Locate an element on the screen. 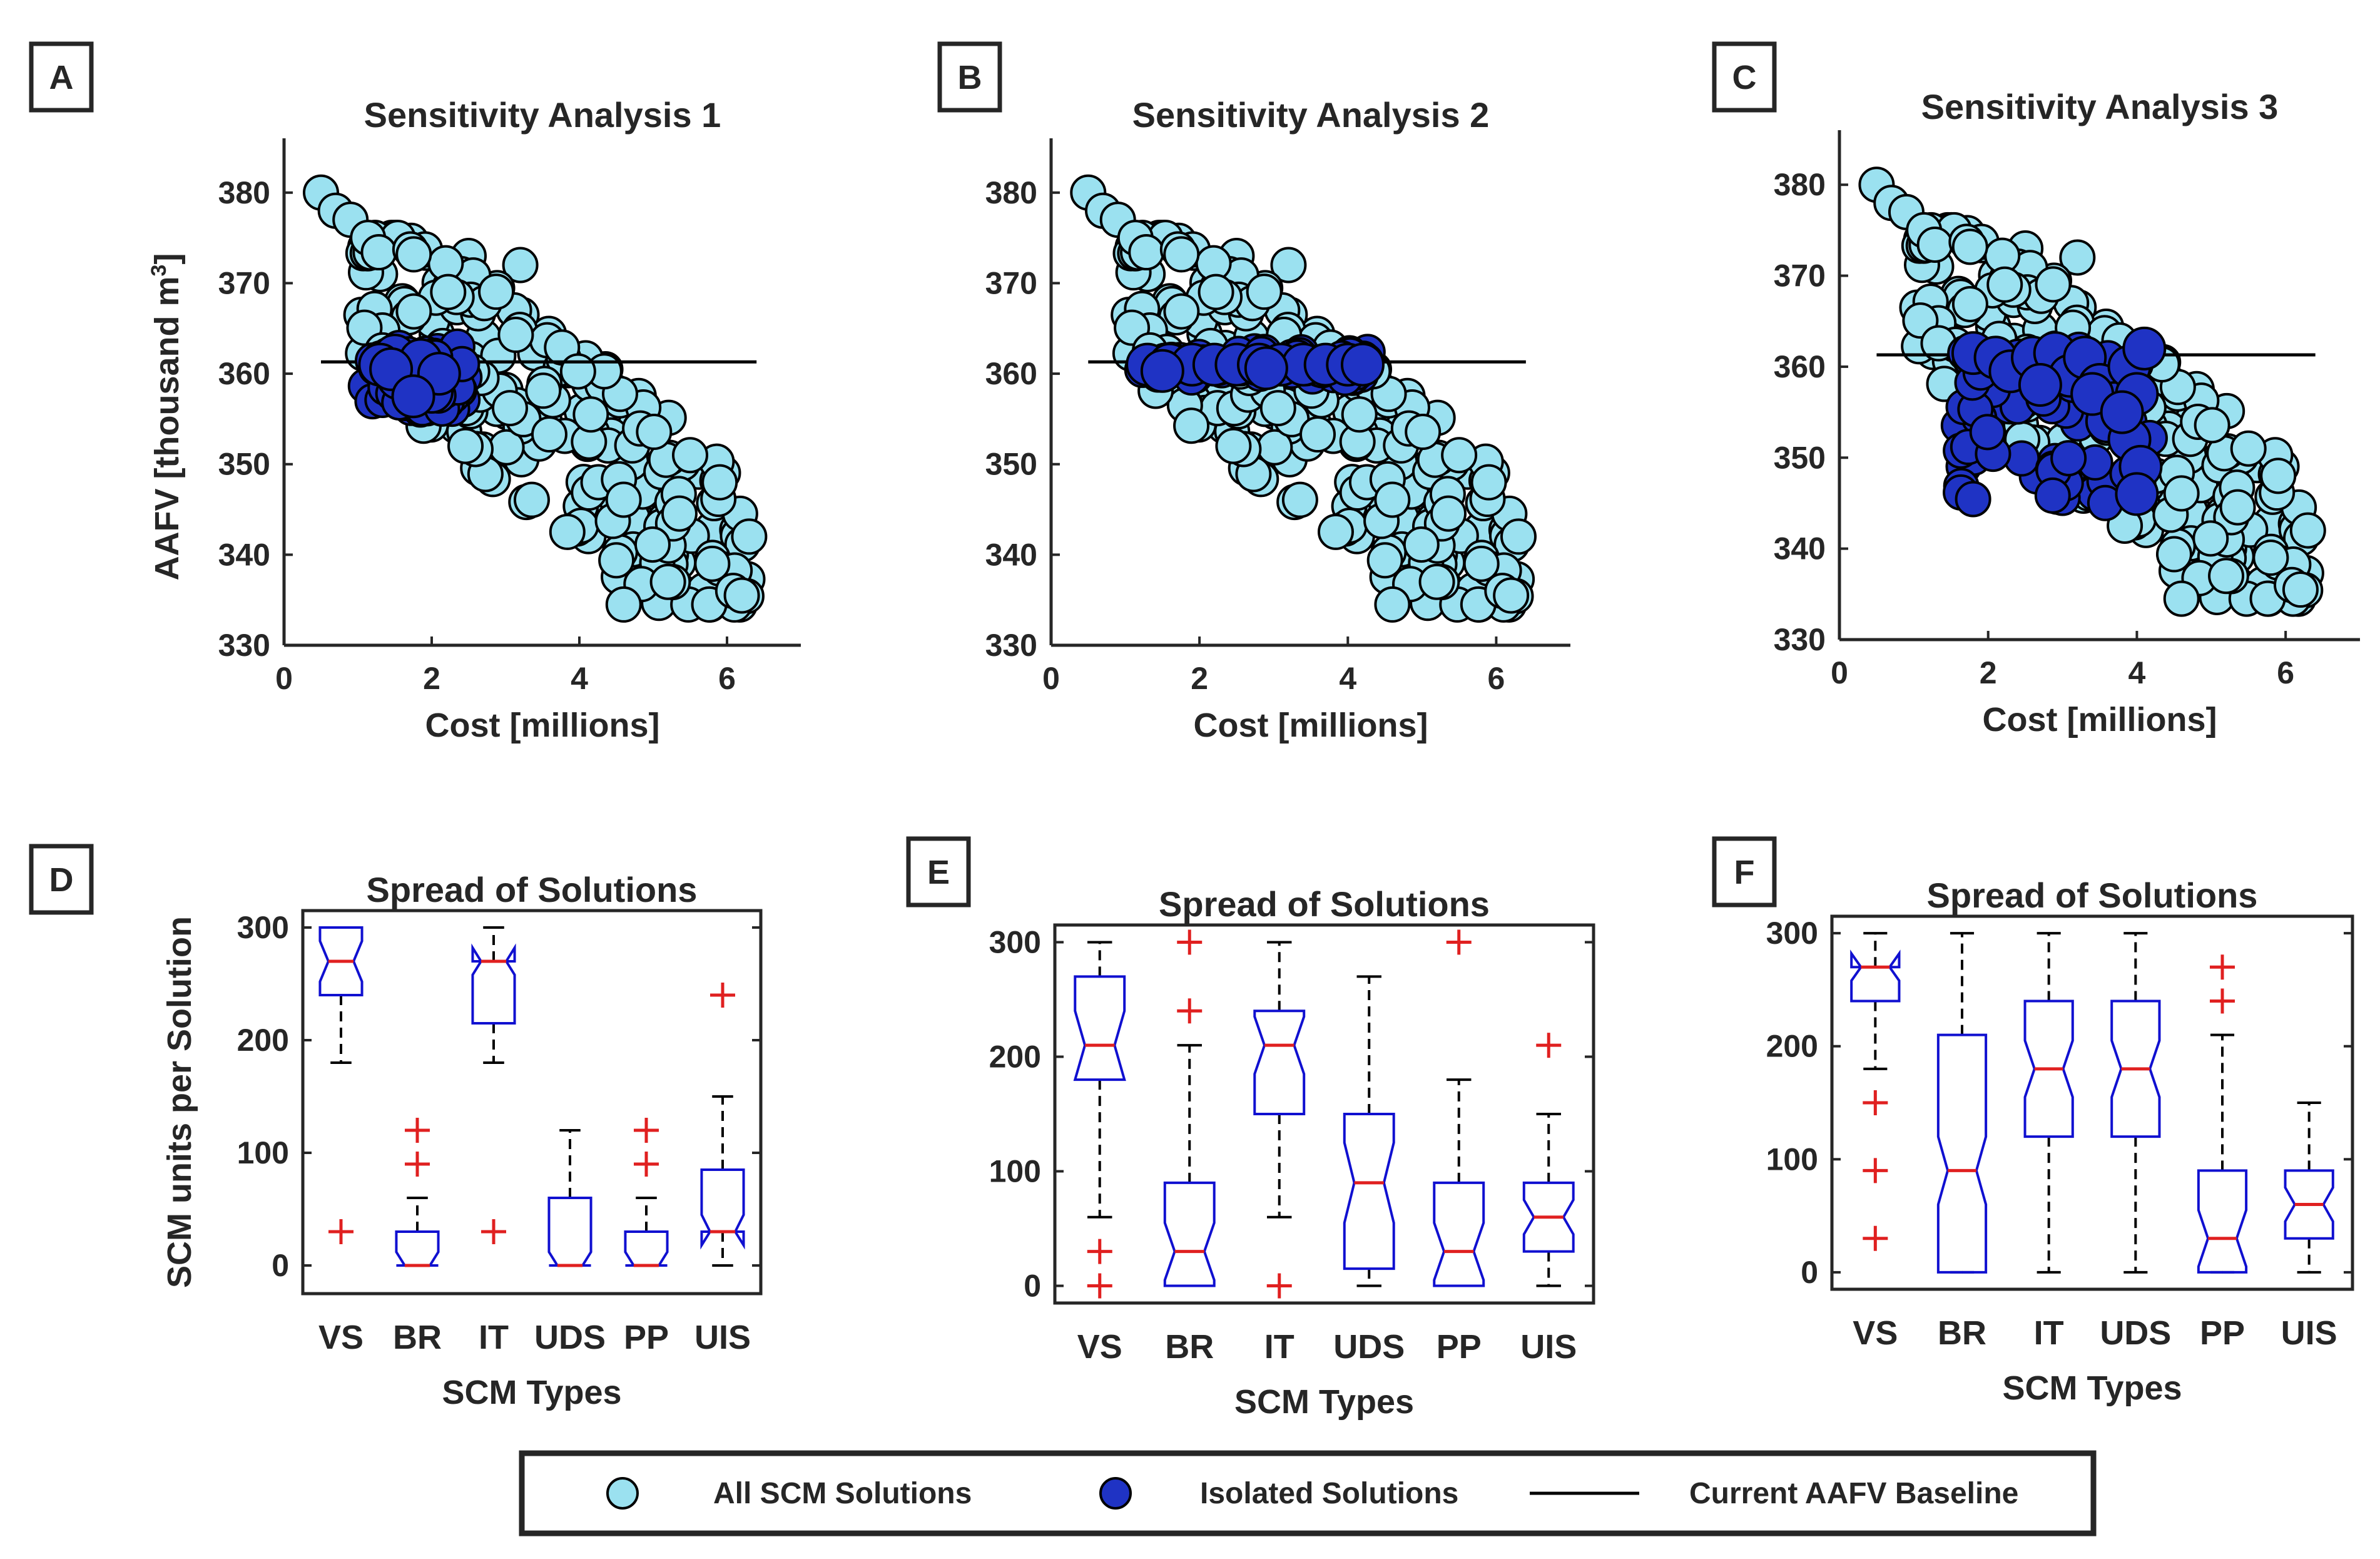  all-solutions-series is located at coordinates (1304, 398).